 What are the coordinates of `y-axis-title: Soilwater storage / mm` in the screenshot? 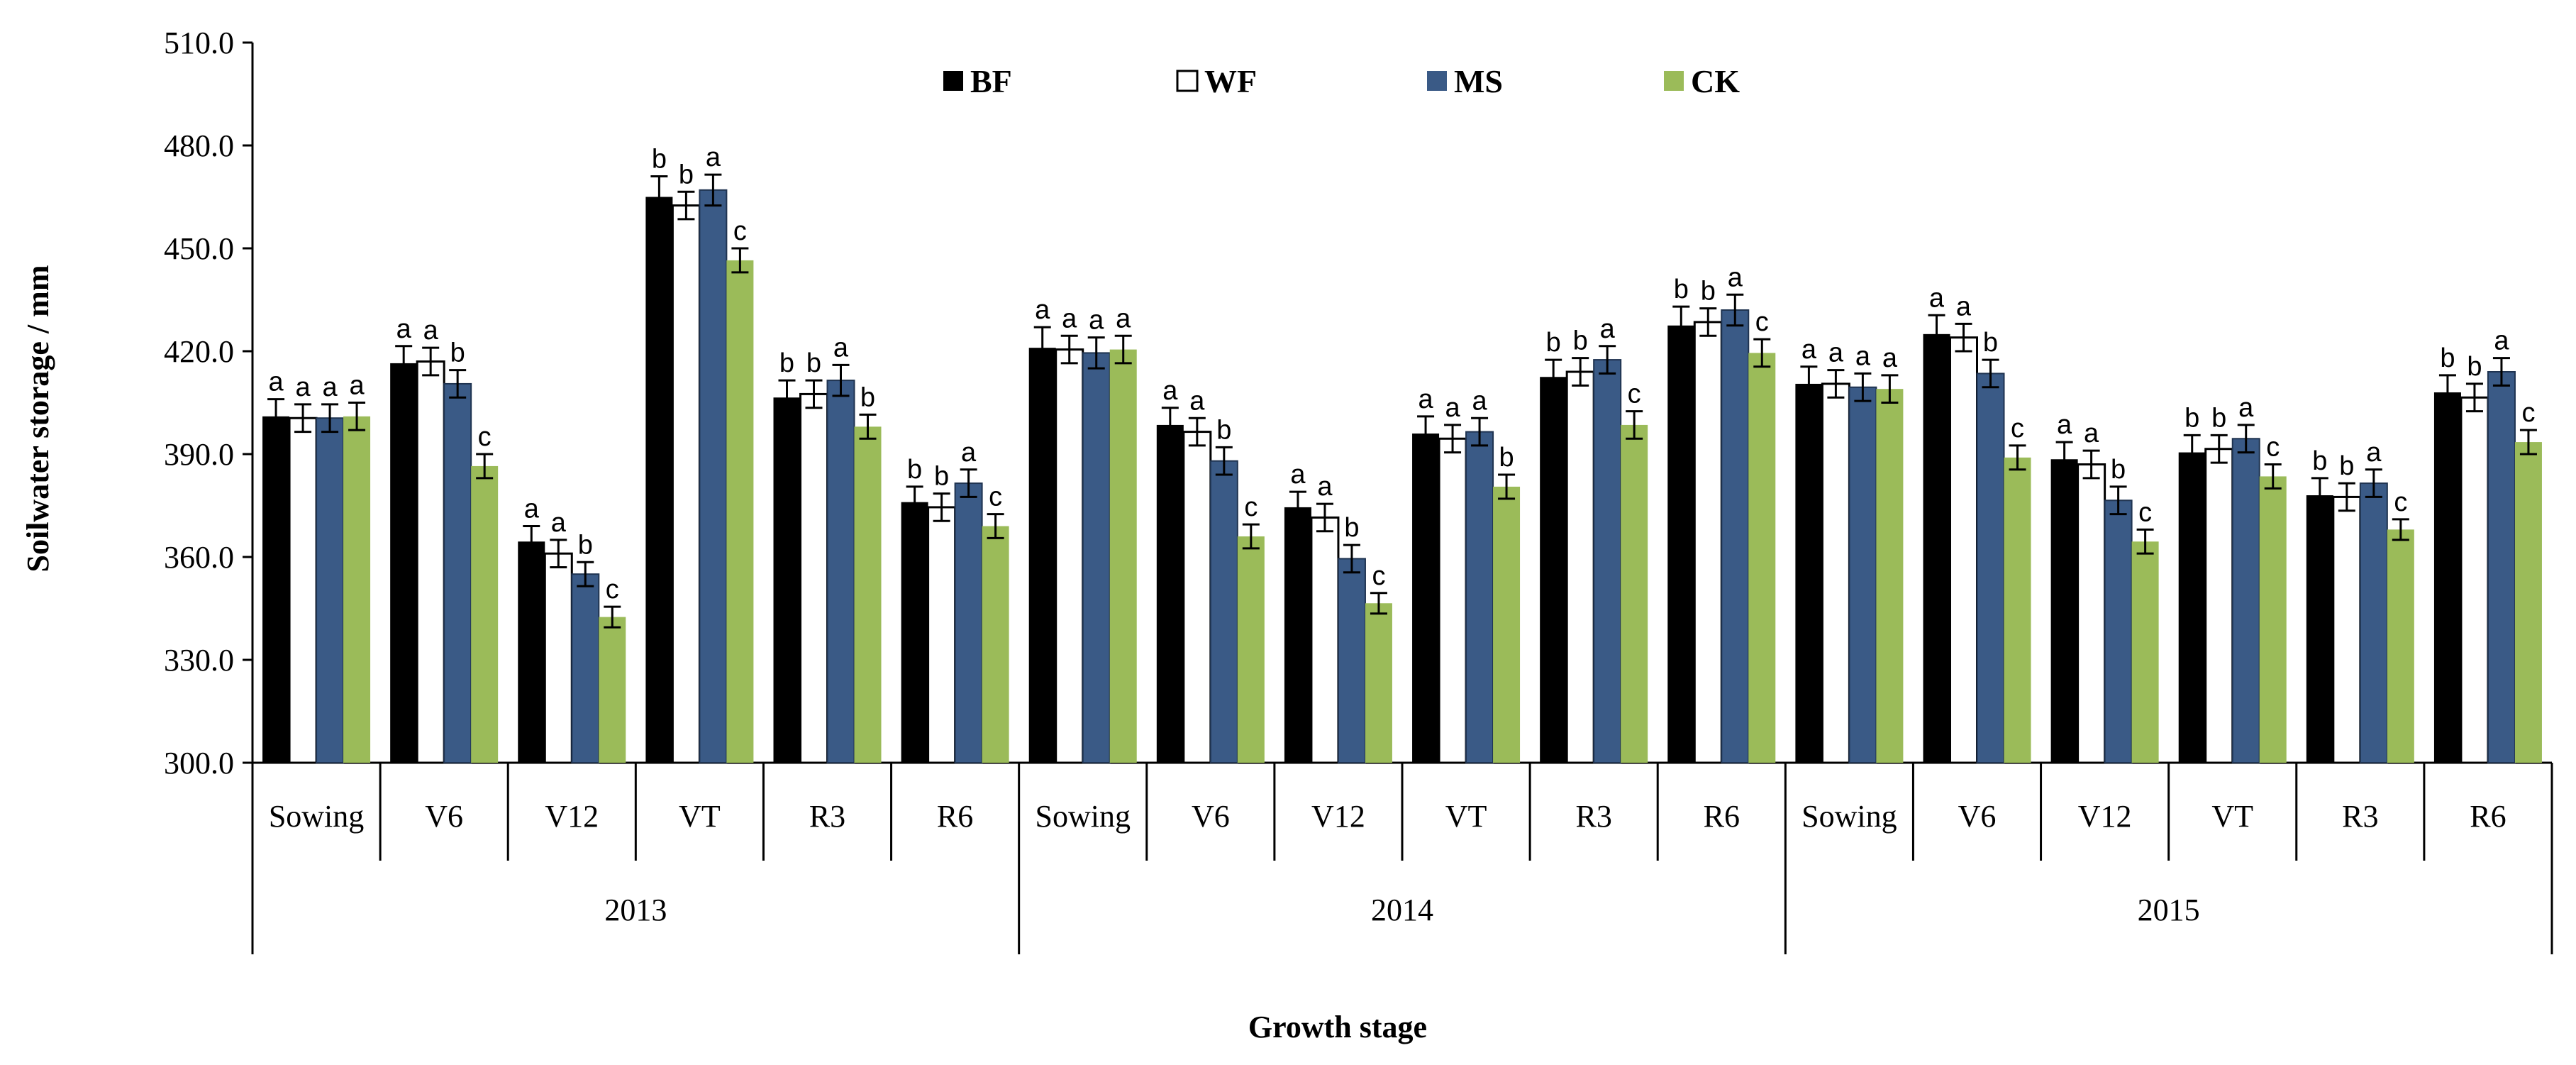 It's located at (38, 419).